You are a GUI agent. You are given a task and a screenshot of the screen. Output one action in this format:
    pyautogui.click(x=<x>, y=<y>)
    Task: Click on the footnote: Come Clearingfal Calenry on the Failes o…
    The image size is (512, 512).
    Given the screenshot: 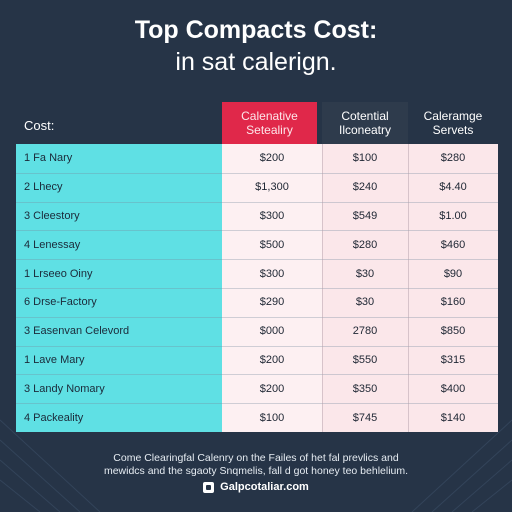 What is the action you would take?
    pyautogui.click(x=256, y=465)
    